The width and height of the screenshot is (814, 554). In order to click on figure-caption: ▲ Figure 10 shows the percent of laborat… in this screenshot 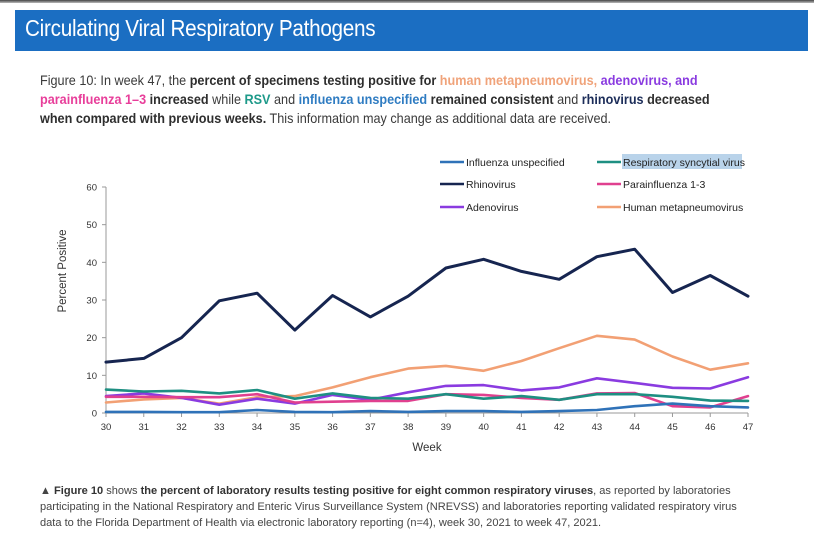, I will do `click(399, 507)`.